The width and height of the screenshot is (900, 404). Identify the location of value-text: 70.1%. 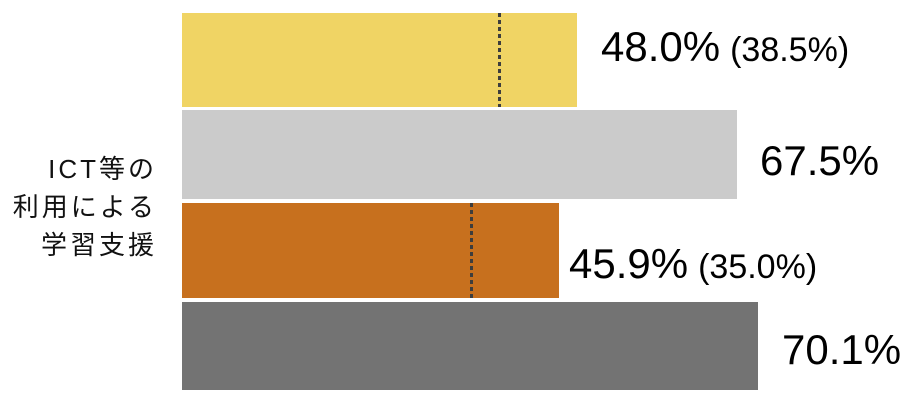
(841, 349).